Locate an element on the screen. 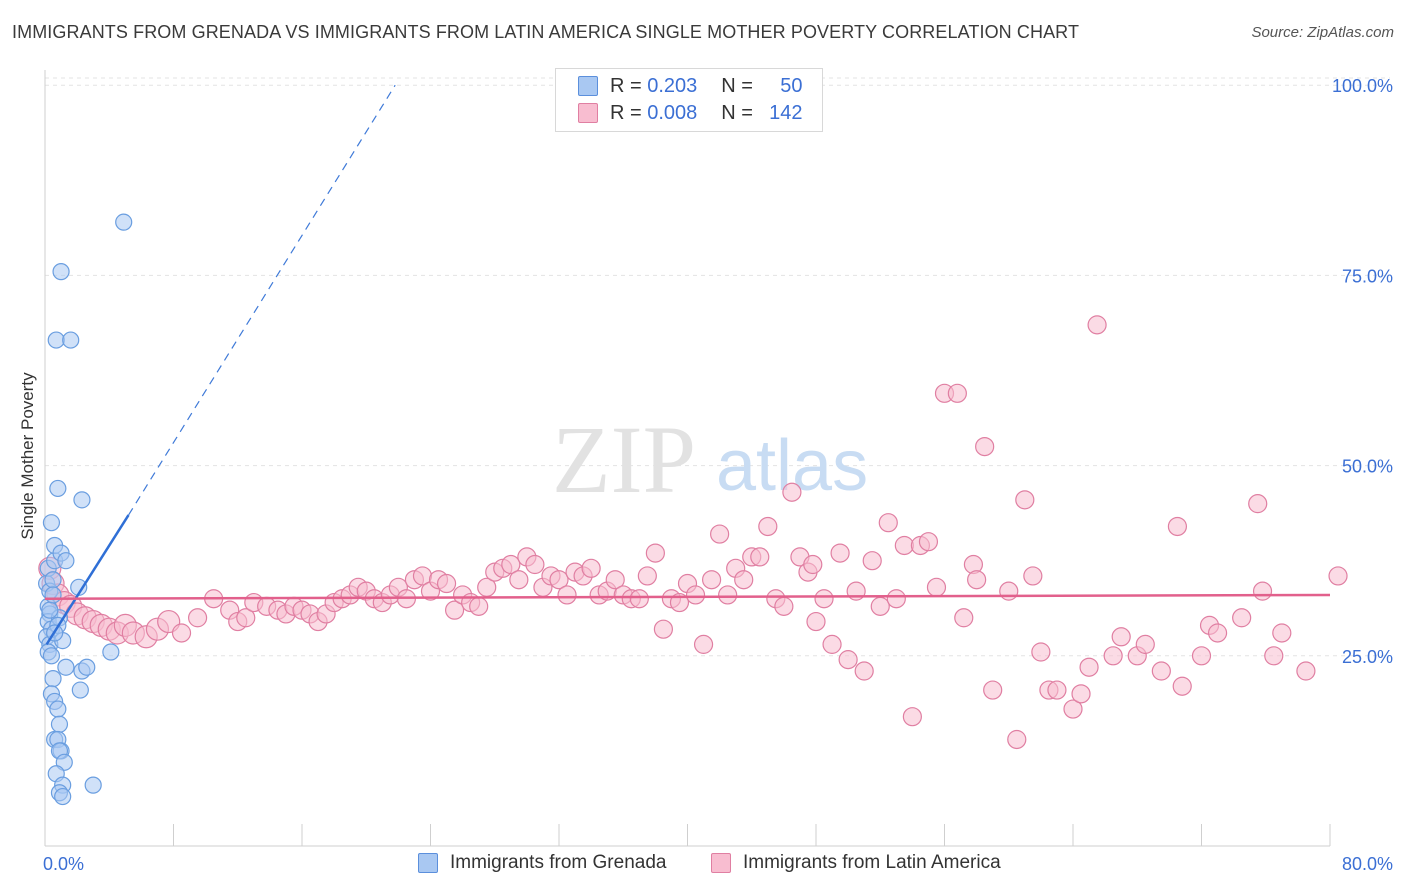  latin-america-trend-line is located at coordinates (687, 596).